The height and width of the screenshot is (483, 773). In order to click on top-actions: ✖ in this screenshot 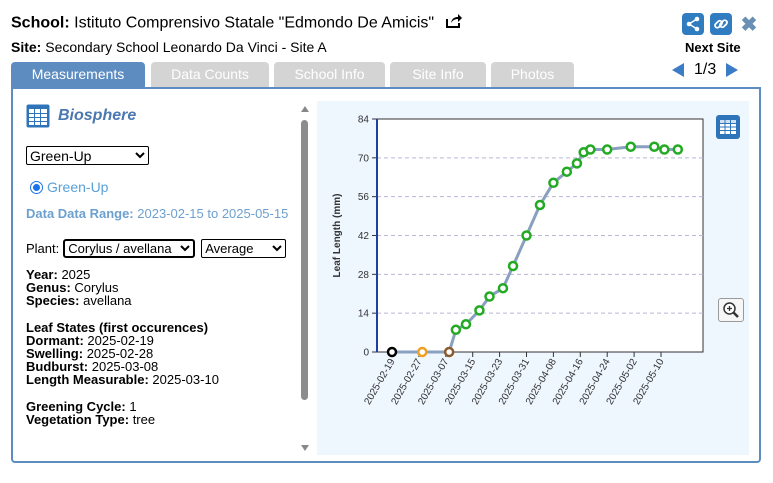, I will do `click(721, 24)`.